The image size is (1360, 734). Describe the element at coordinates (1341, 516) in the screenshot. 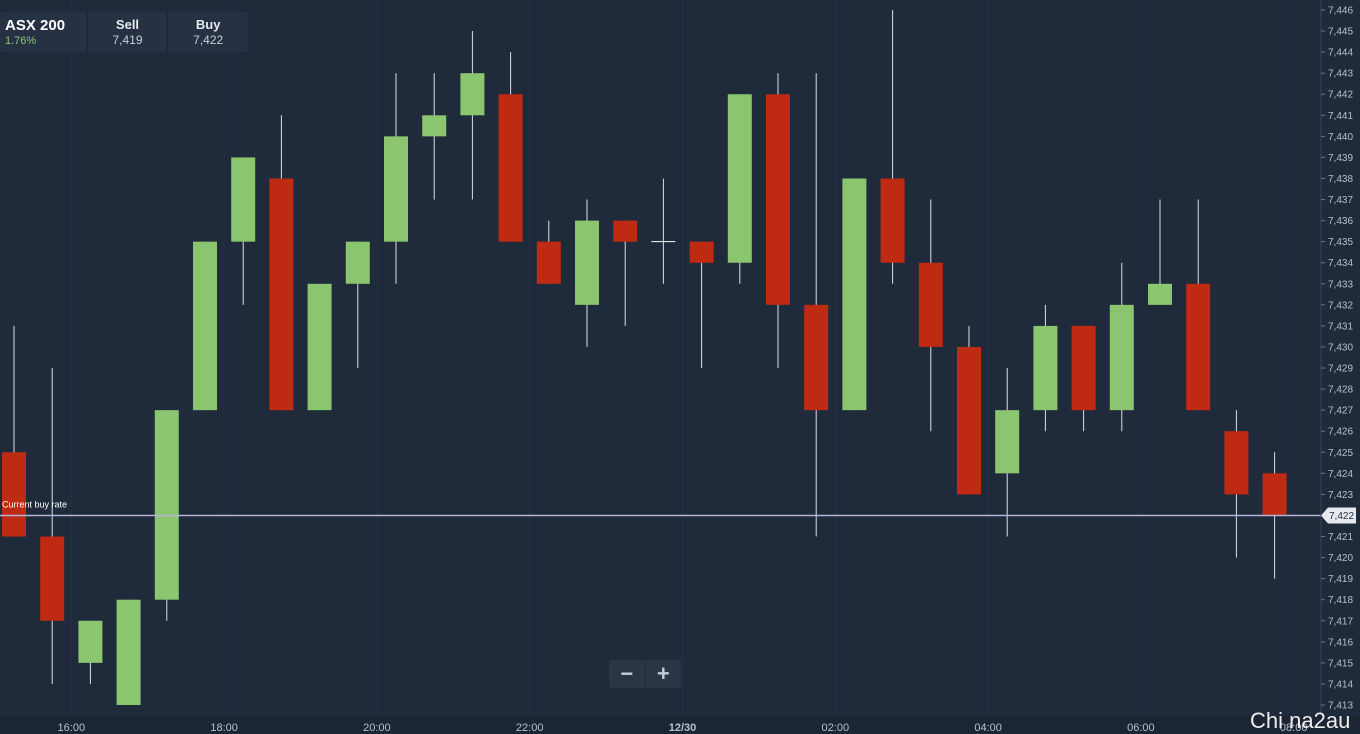

I see `buy-rate-tag-text: 7,422` at that location.